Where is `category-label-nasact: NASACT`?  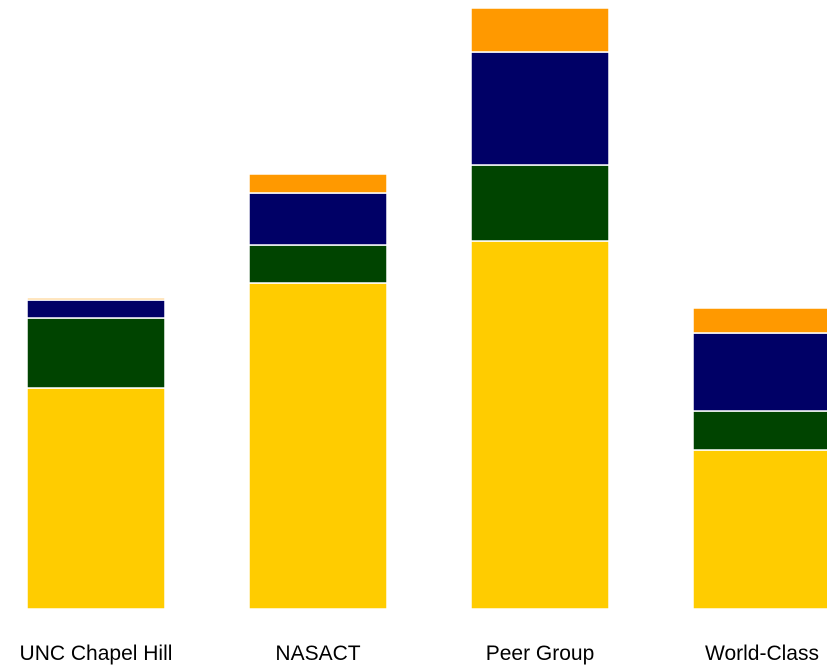
category-label-nasact: NASACT is located at coordinates (317, 653).